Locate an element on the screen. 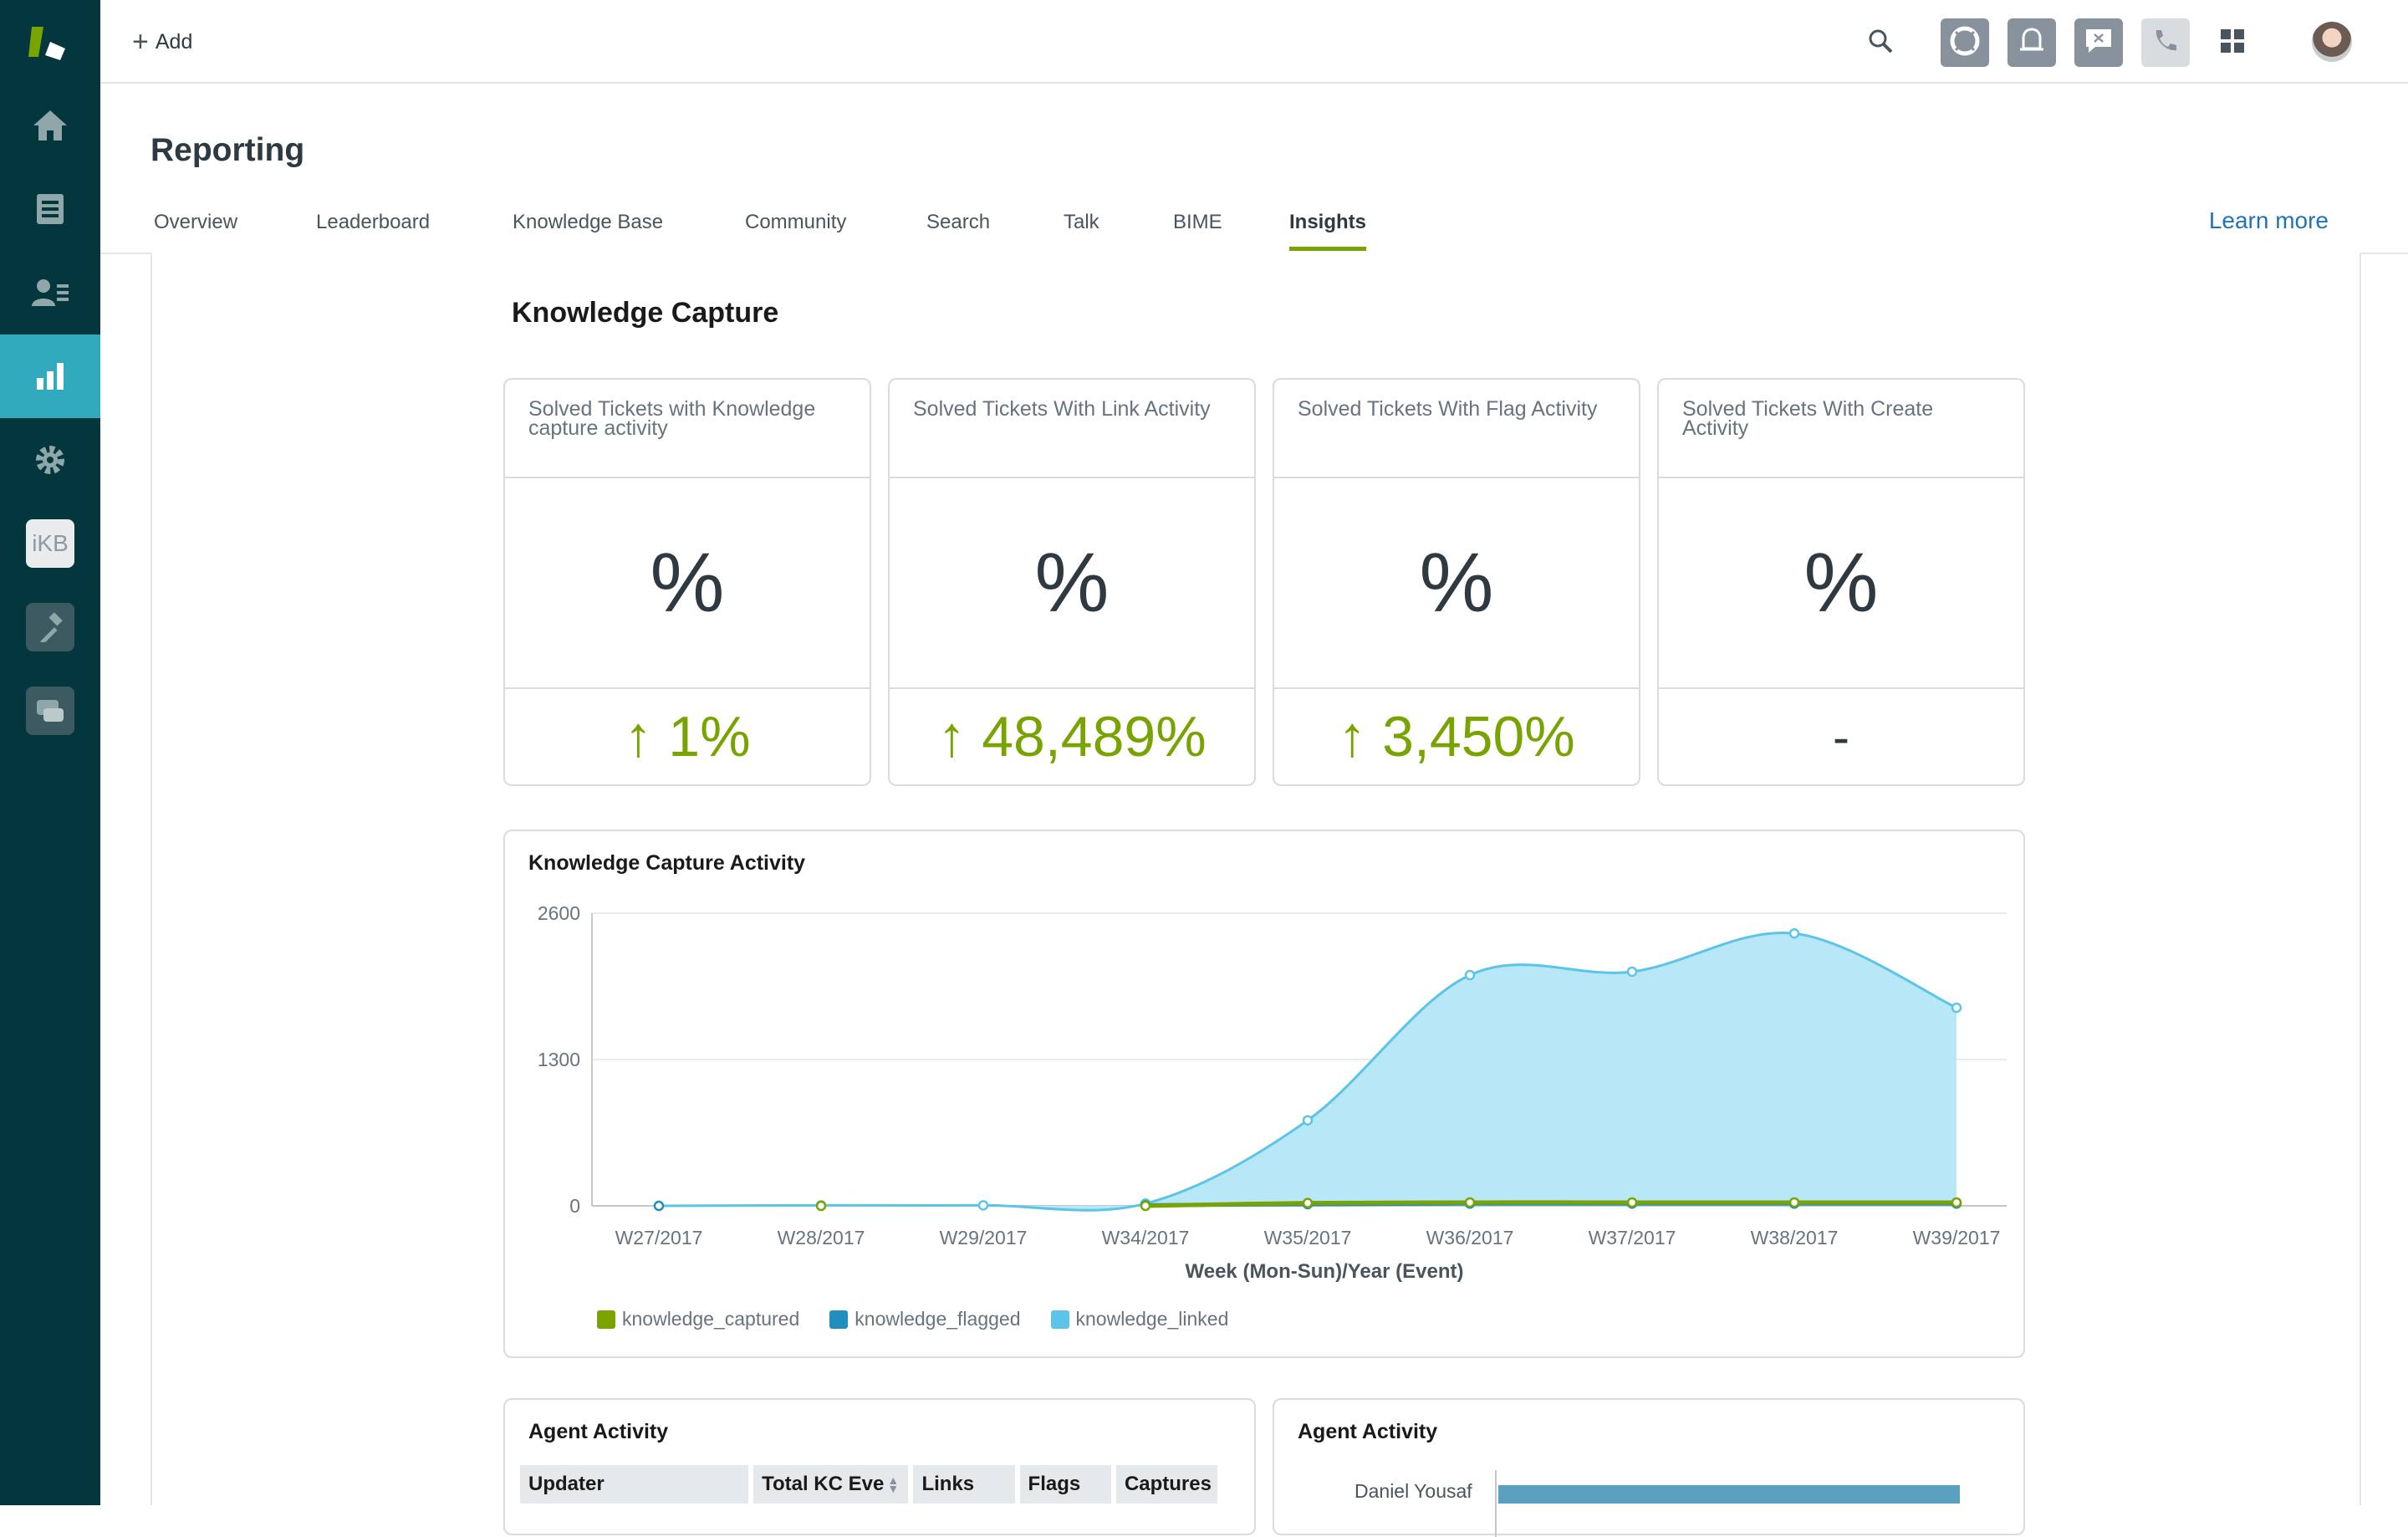 Image resolution: width=2408 pixels, height=1537 pixels. bell-icon is located at coordinates (2032, 43).